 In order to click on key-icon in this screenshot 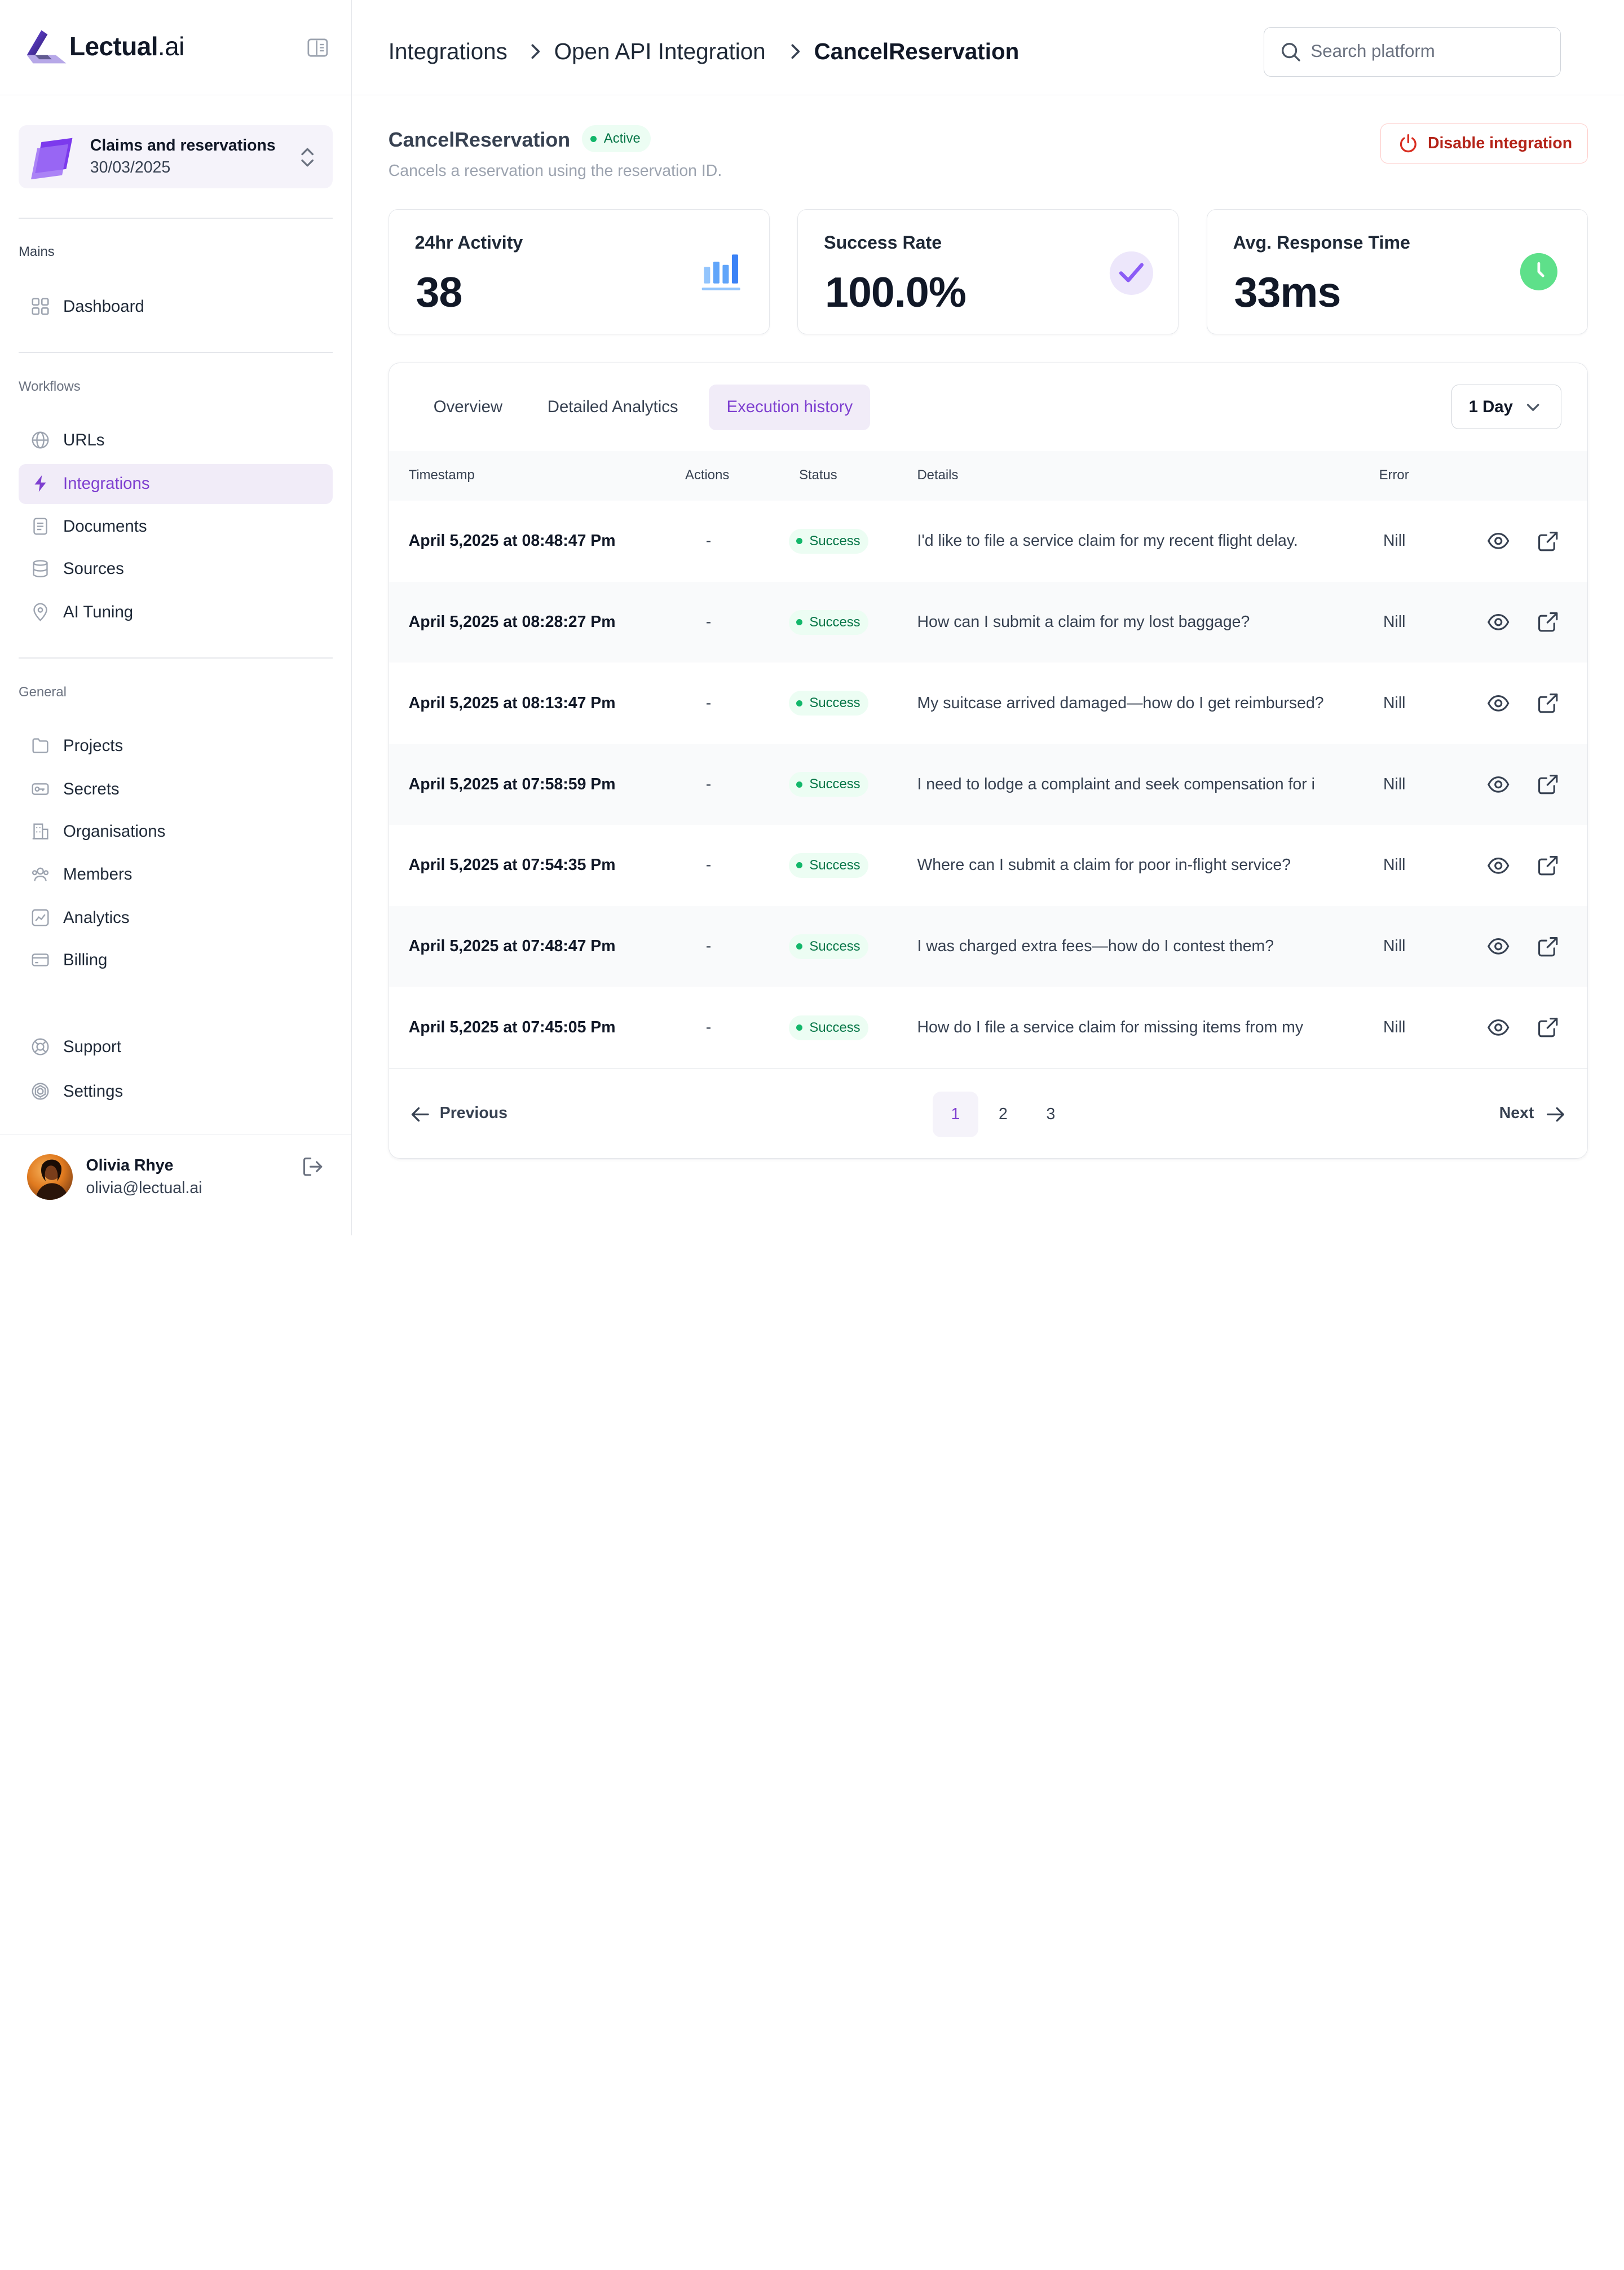, I will do `click(40, 789)`.